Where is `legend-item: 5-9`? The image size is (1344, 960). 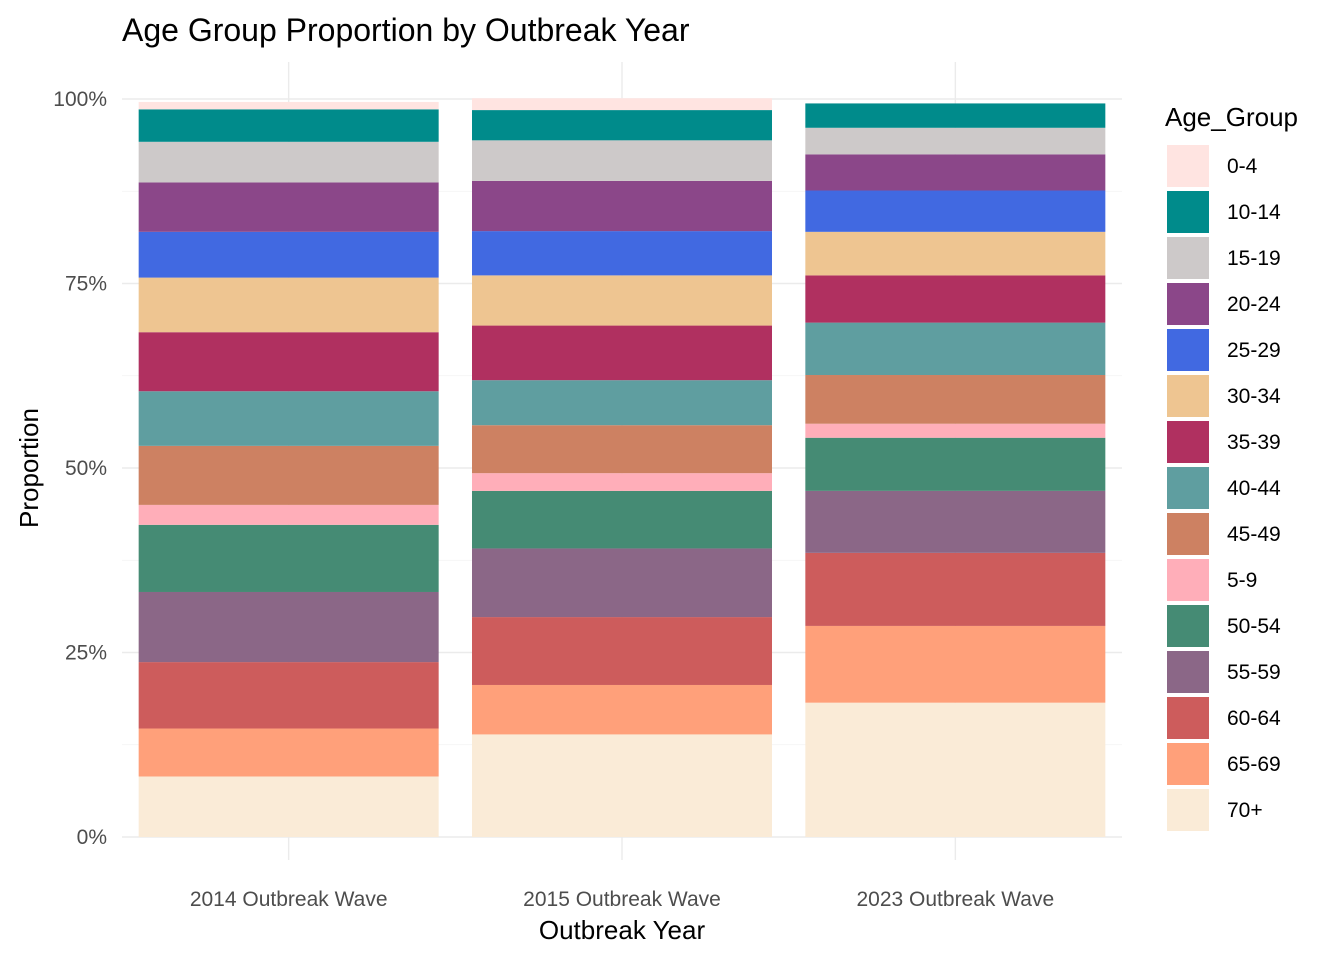 legend-item: 5-9 is located at coordinates (1212, 580).